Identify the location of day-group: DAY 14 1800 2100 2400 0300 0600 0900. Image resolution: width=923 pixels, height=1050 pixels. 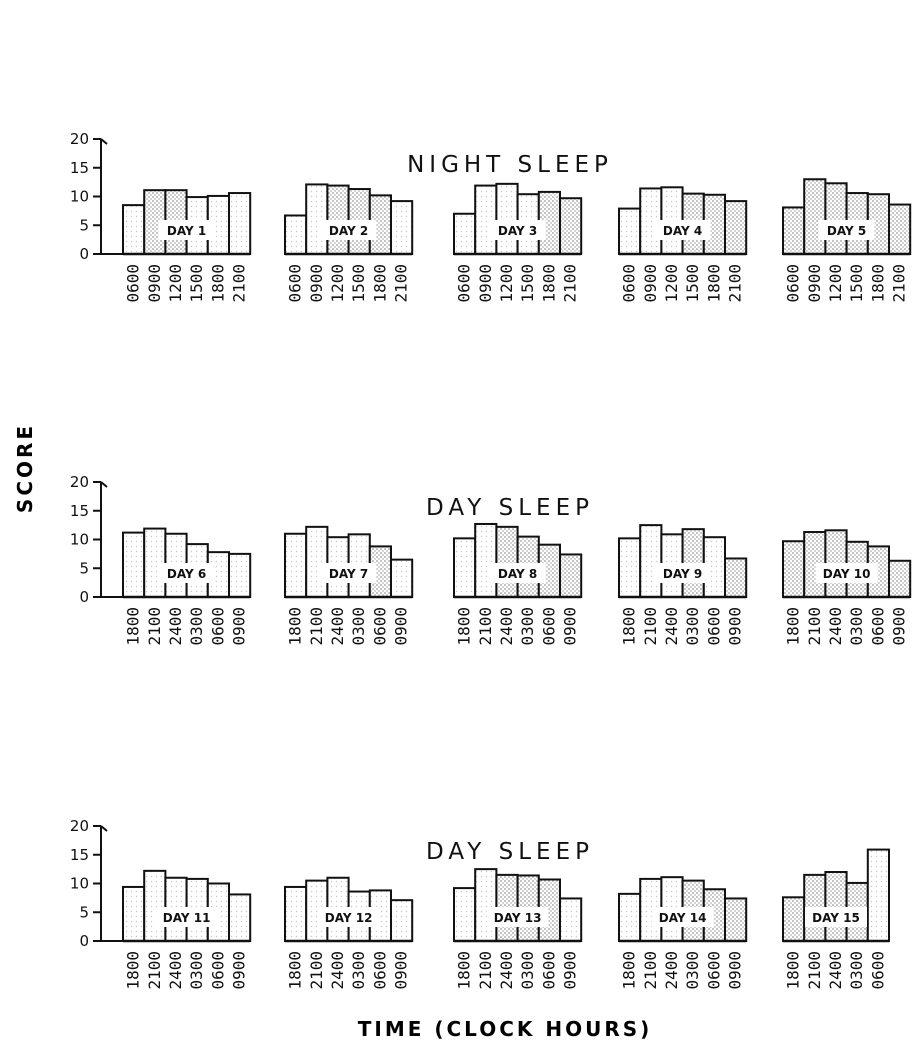
(683, 933).